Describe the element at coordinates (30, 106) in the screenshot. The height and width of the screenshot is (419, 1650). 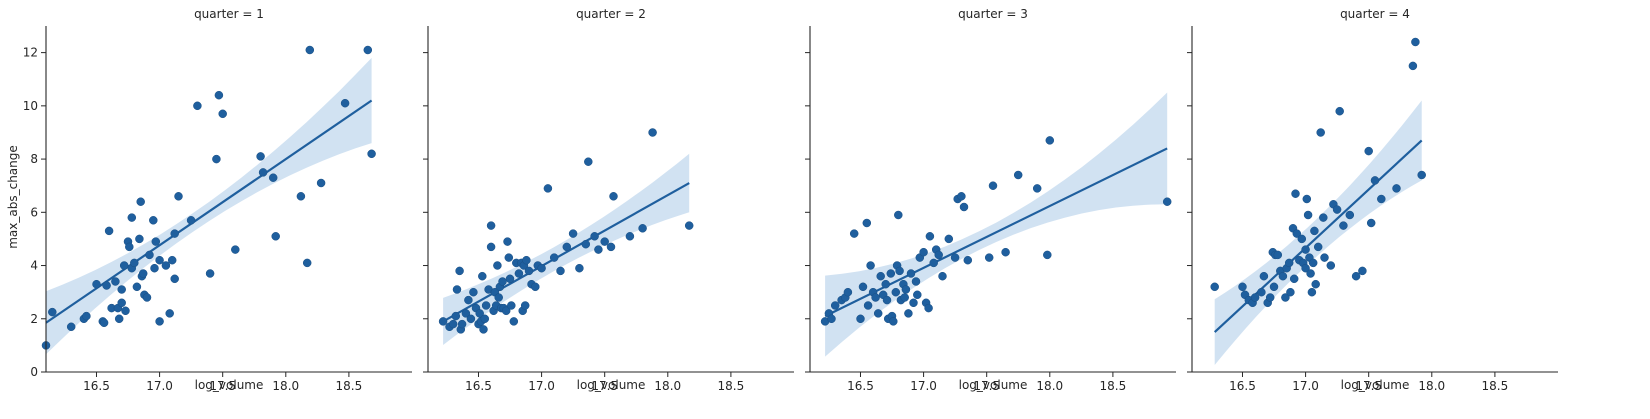
I see `y-tick-label: 10` at that location.